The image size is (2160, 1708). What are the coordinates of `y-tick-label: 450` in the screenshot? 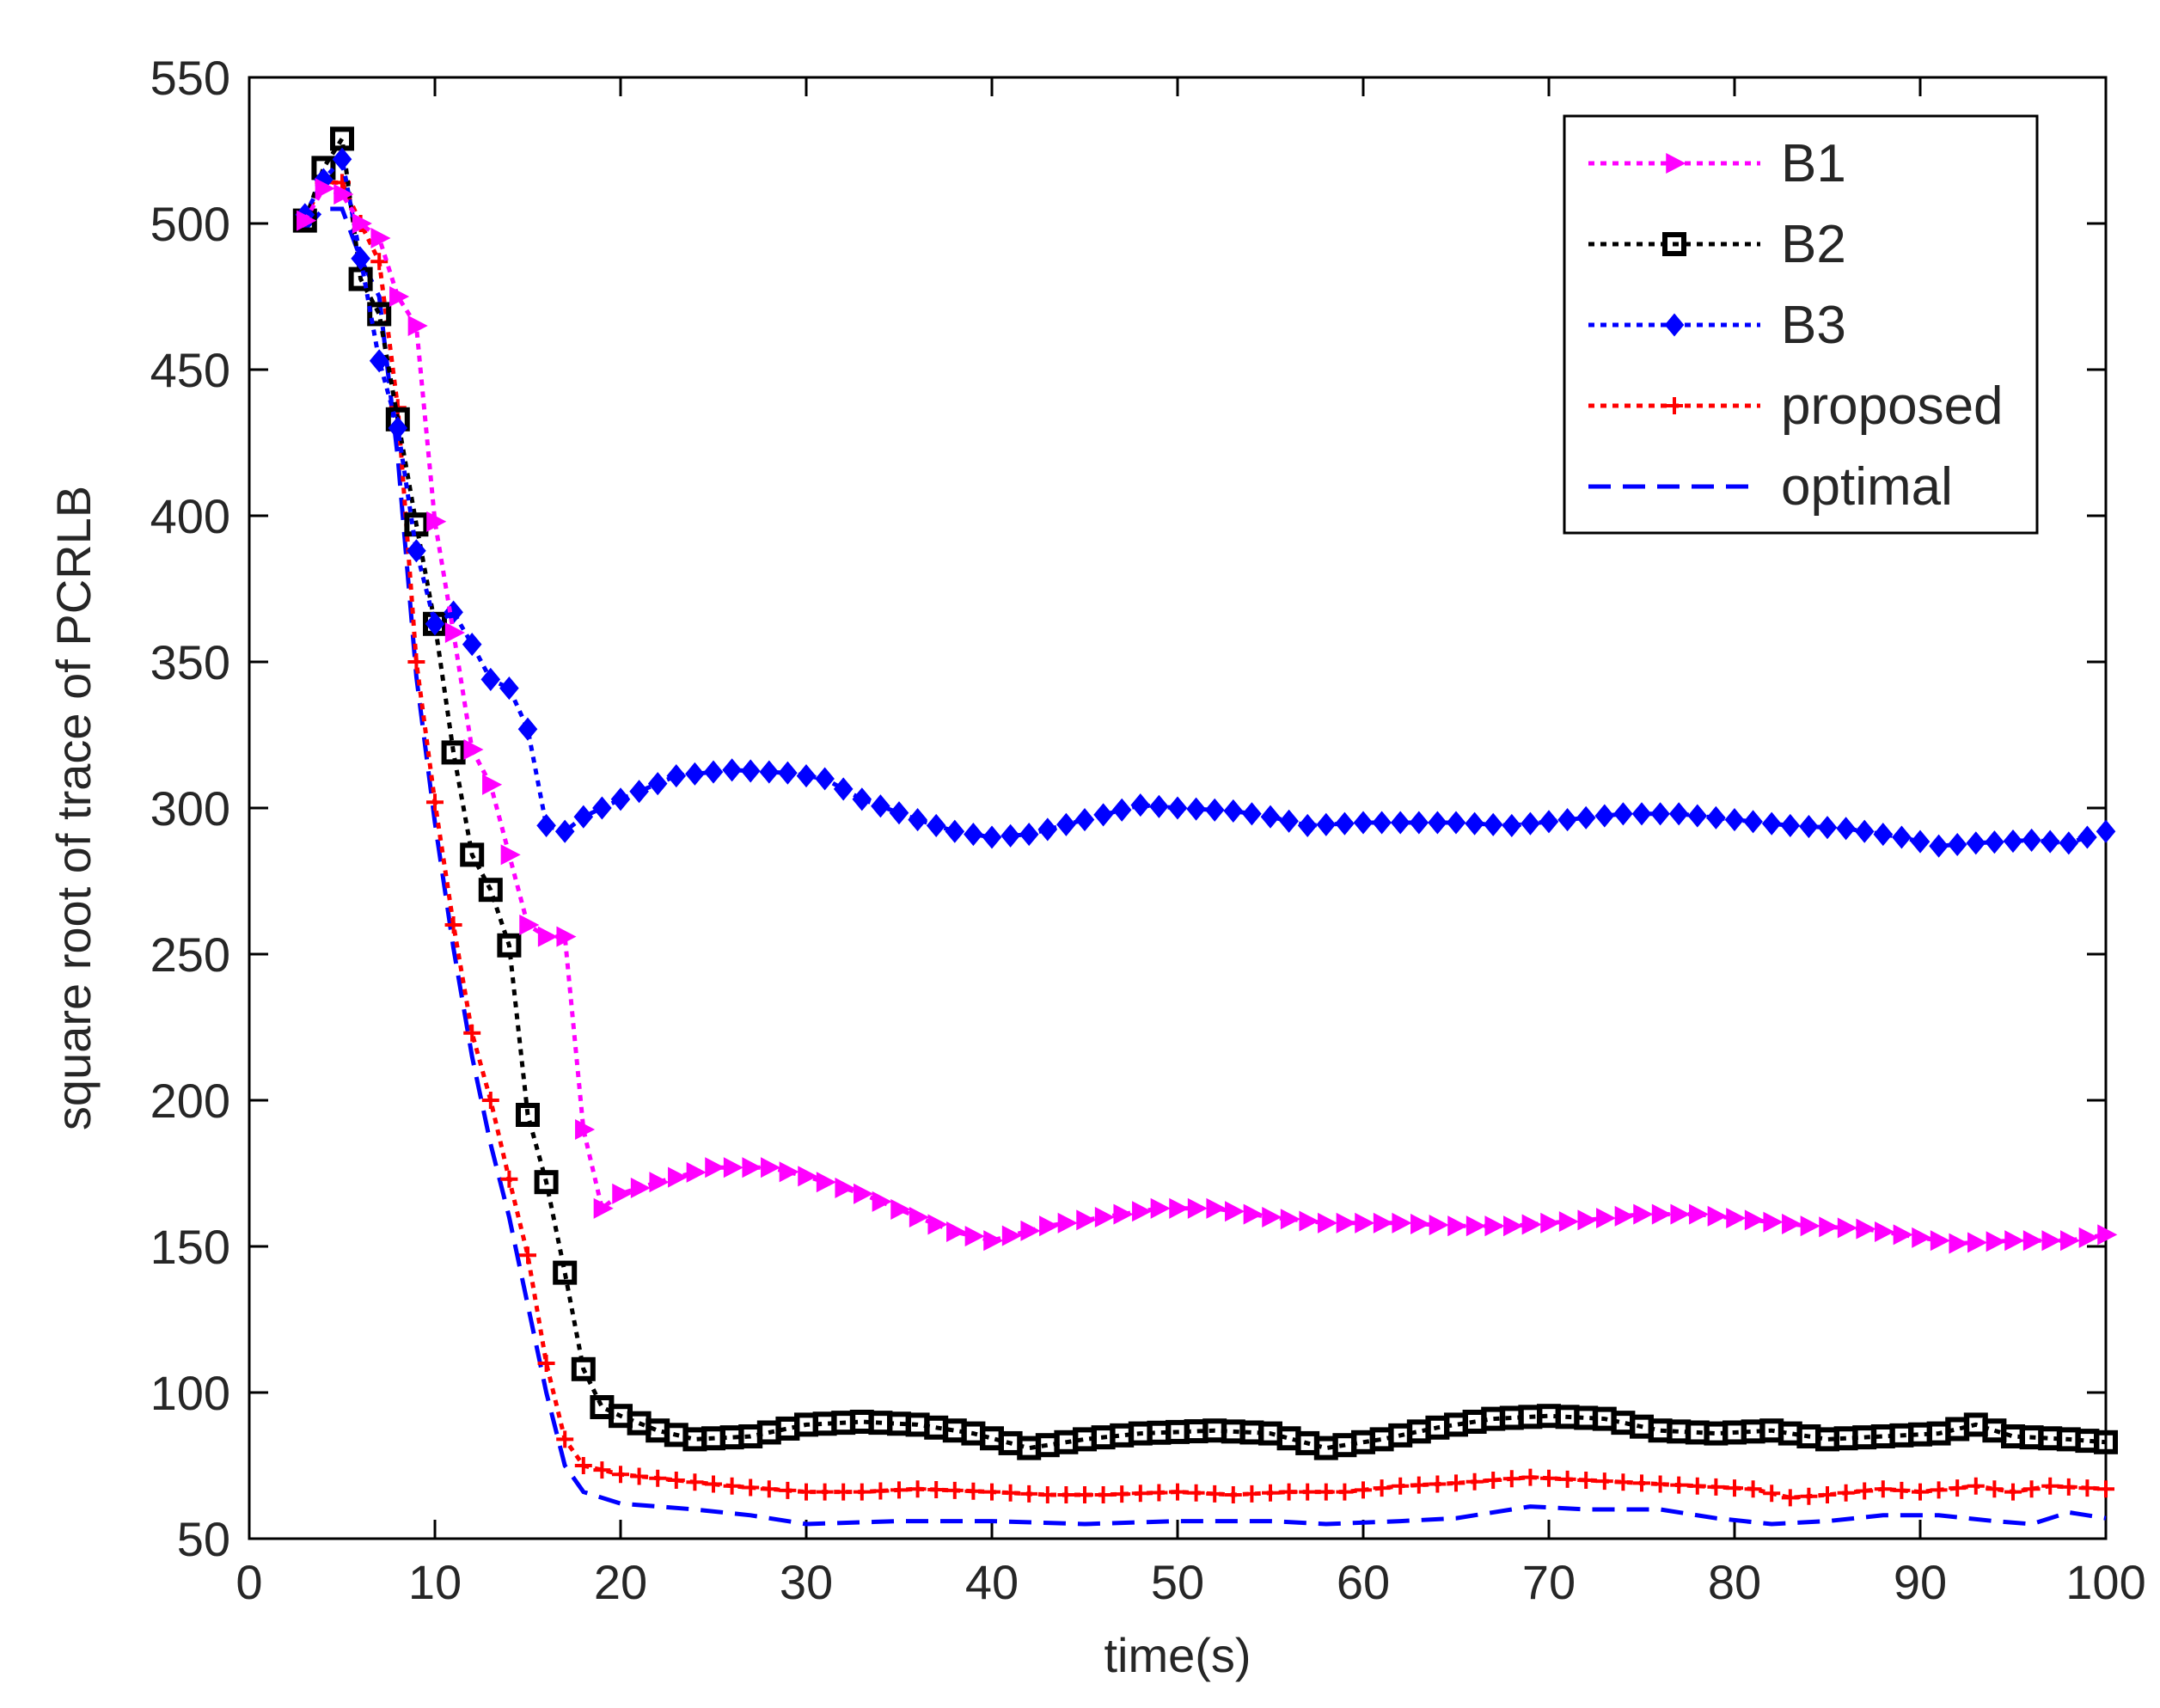 It's located at (190, 370).